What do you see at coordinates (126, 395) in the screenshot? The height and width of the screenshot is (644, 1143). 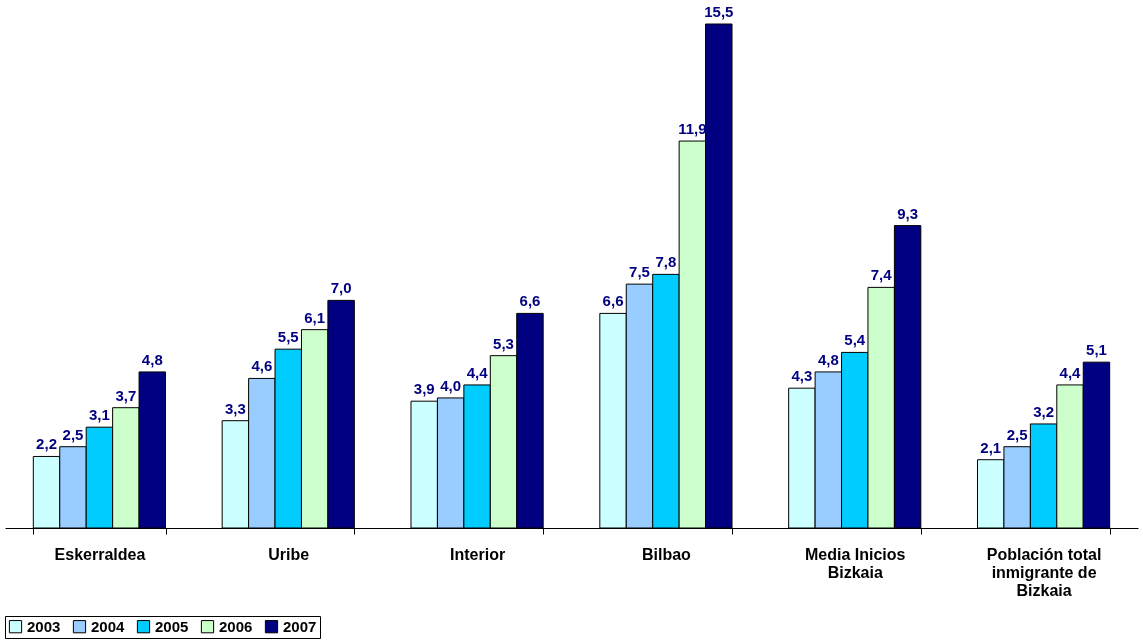 I see `data-label: 3,7` at bounding box center [126, 395].